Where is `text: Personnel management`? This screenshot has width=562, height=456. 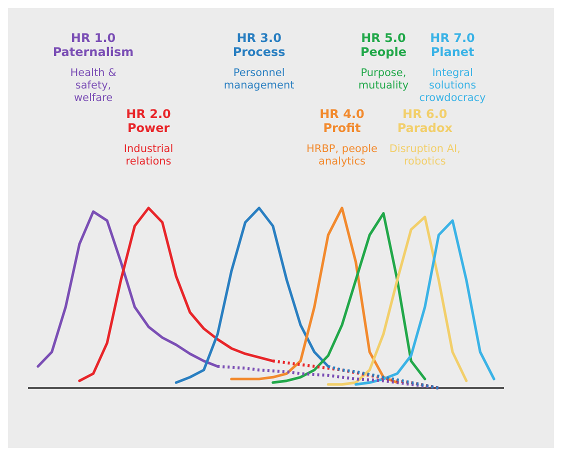 text: Personnel management is located at coordinates (259, 79).